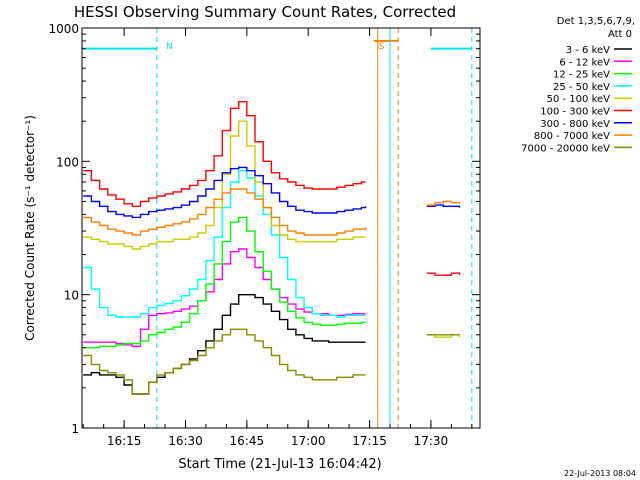  I want to click on legend-label: 12 - 25 keV, so click(581, 75).